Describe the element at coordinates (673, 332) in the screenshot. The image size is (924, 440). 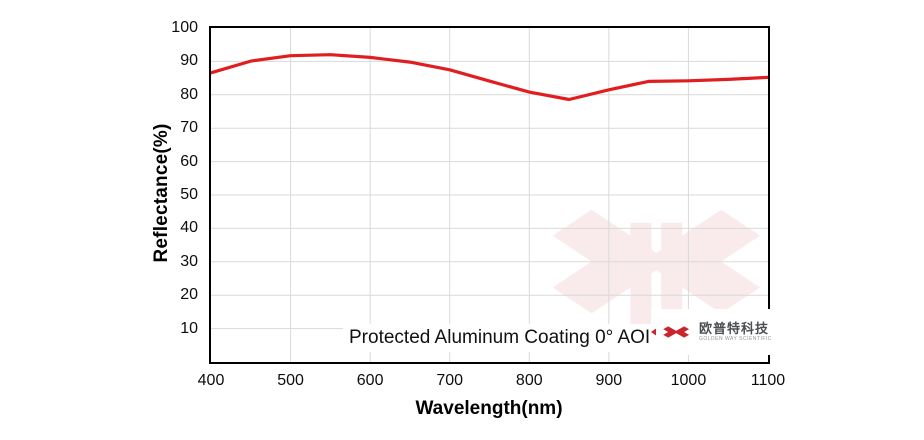
I see `brand-logo-icon` at that location.